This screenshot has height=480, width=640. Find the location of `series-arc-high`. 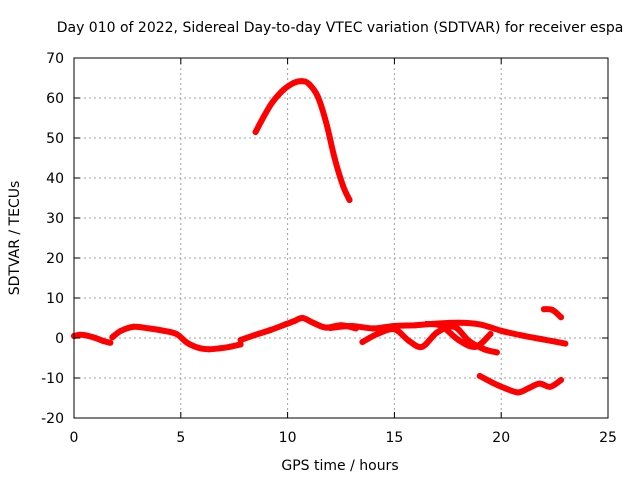

series-arc-high is located at coordinates (302, 140).